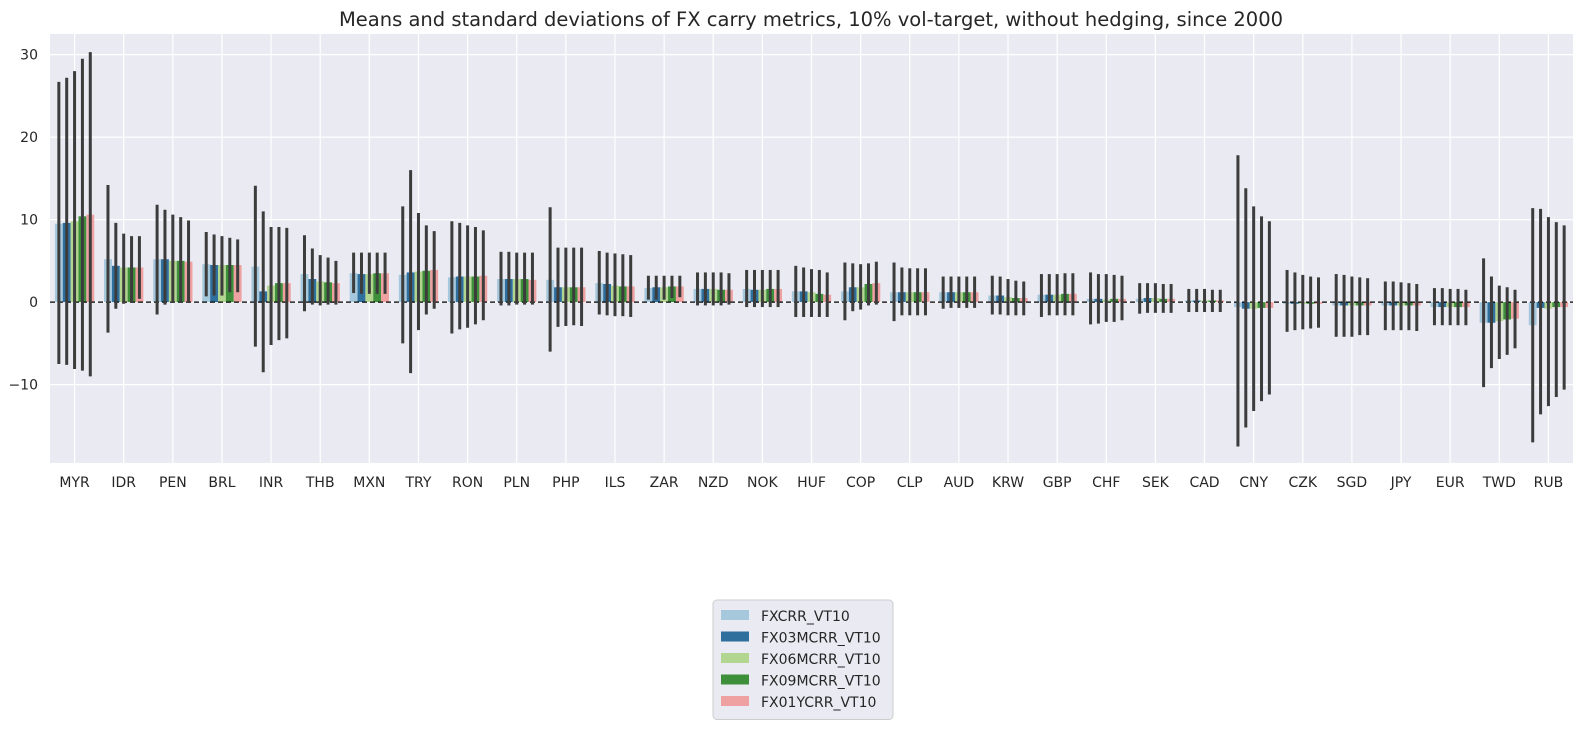  I want to click on y-tick-label: −10, so click(23, 386).